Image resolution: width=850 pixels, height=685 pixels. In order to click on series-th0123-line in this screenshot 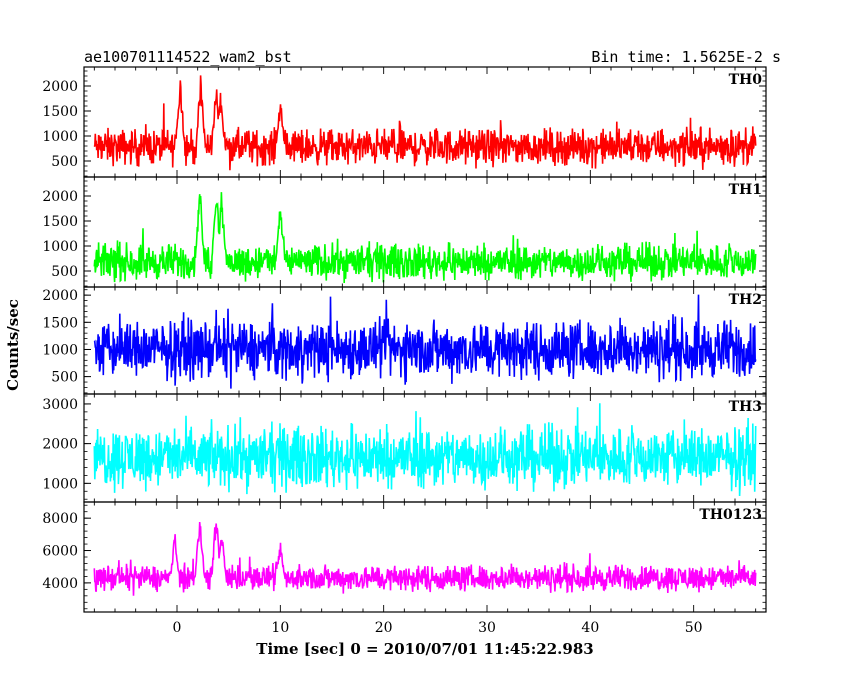, I will do `click(425, 558)`.